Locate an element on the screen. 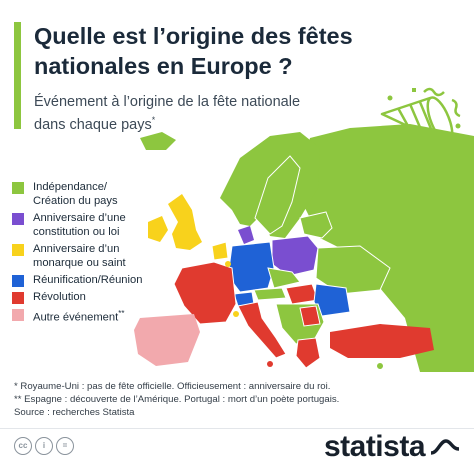 The height and width of the screenshot is (474, 474). map-malta is located at coordinates (270, 364).